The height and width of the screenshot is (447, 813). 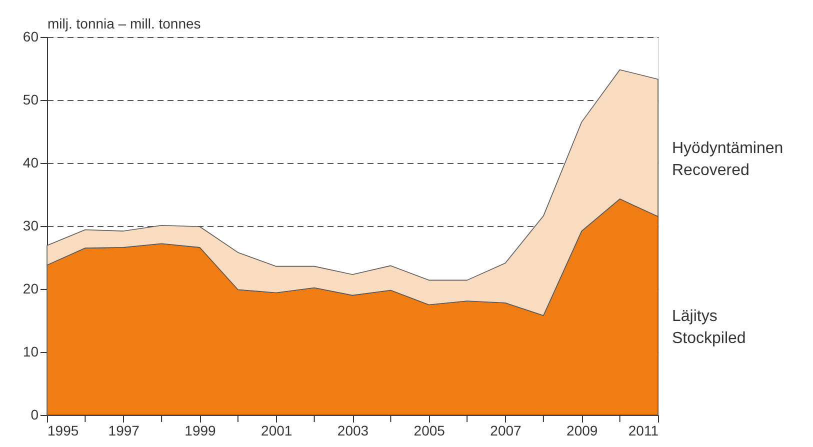 What do you see at coordinates (34, 414) in the screenshot?
I see `y-tick-label: 0` at bounding box center [34, 414].